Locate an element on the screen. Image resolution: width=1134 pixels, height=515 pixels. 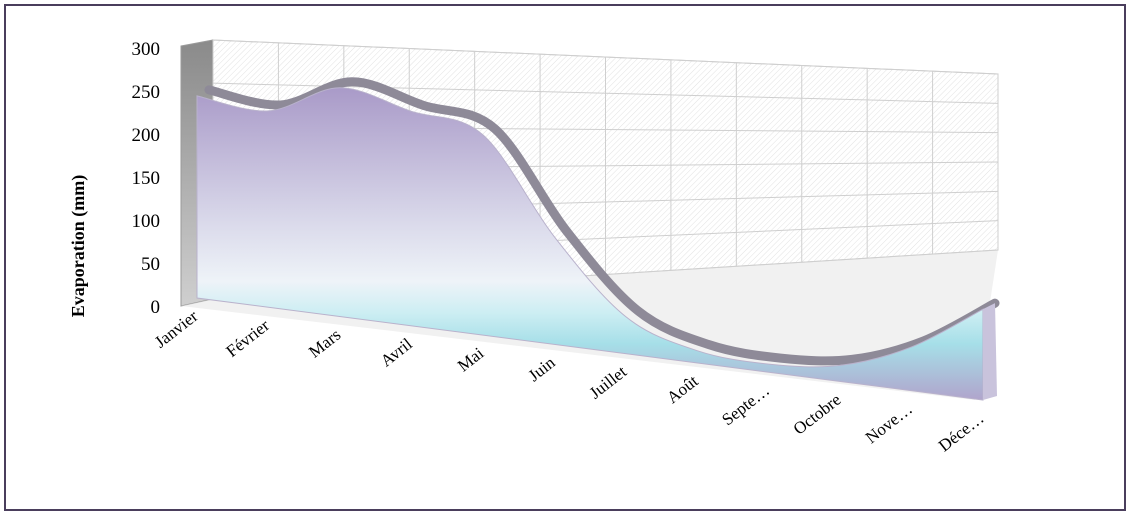
x-tick-label: Août is located at coordinates (682, 389).